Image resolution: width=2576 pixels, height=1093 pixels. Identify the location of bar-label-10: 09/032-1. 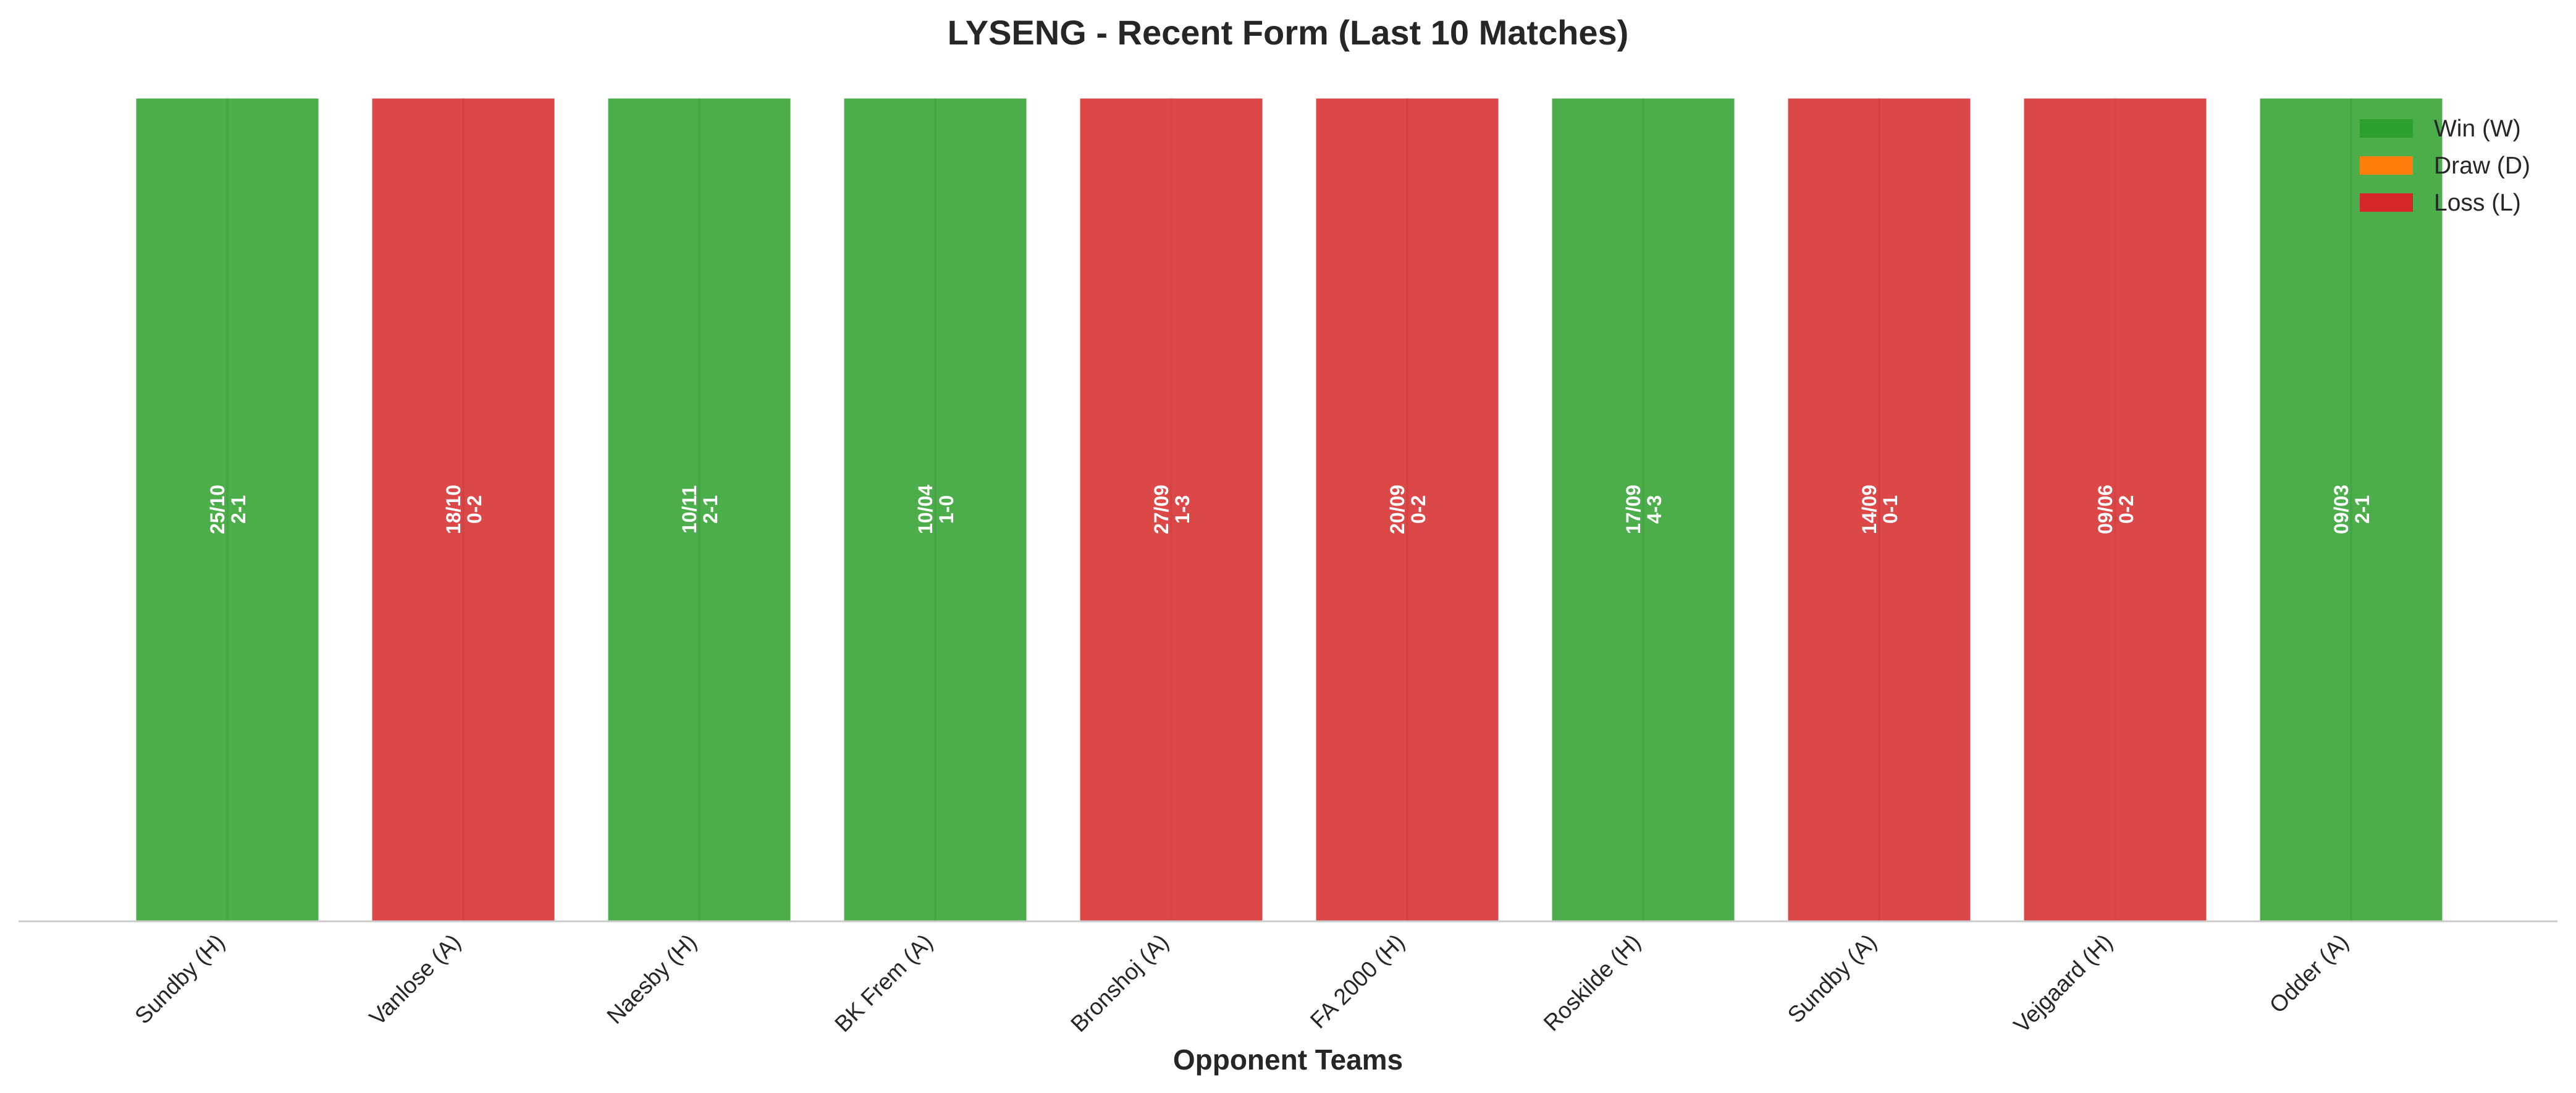
(2351, 509).